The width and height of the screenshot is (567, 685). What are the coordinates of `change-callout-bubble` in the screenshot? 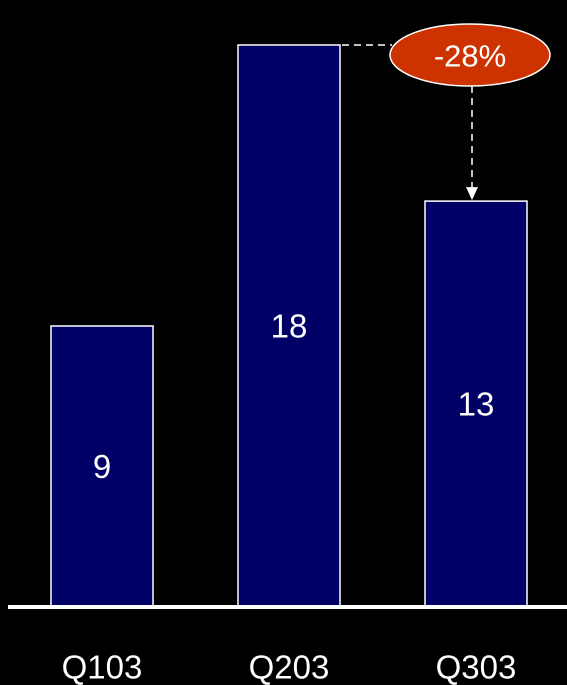 It's located at (470, 55).